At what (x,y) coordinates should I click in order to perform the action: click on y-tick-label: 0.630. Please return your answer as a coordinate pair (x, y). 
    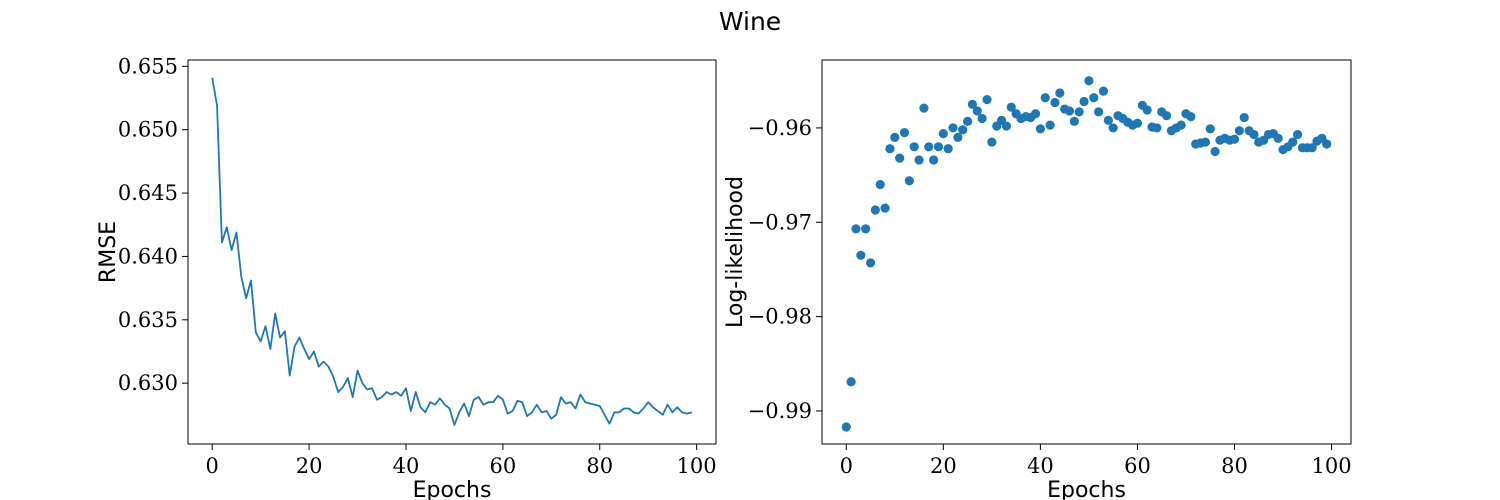
    Looking at the image, I should click on (148, 383).